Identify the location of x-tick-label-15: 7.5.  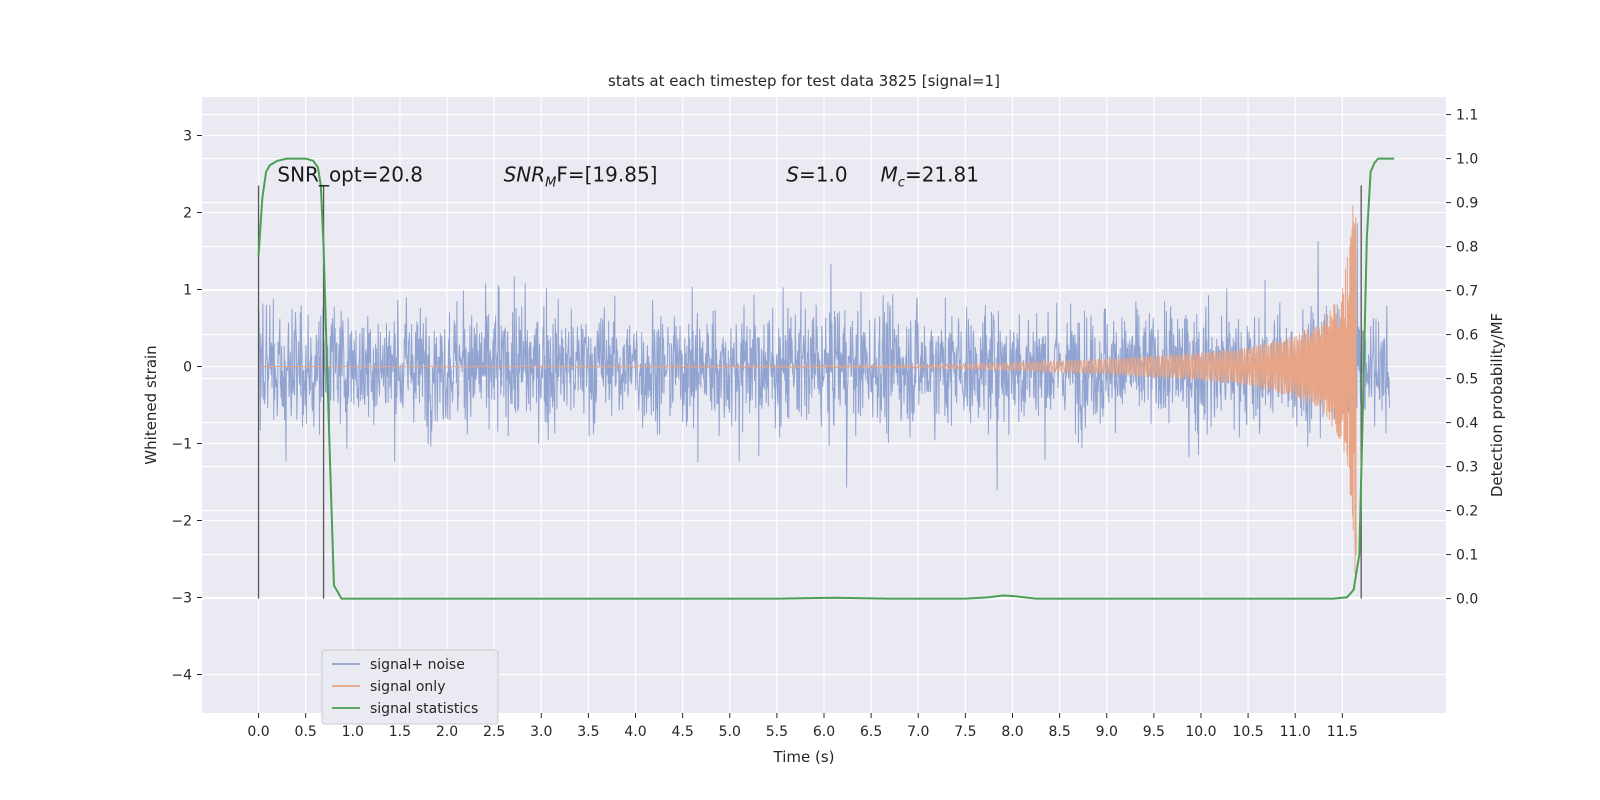
(965, 732).